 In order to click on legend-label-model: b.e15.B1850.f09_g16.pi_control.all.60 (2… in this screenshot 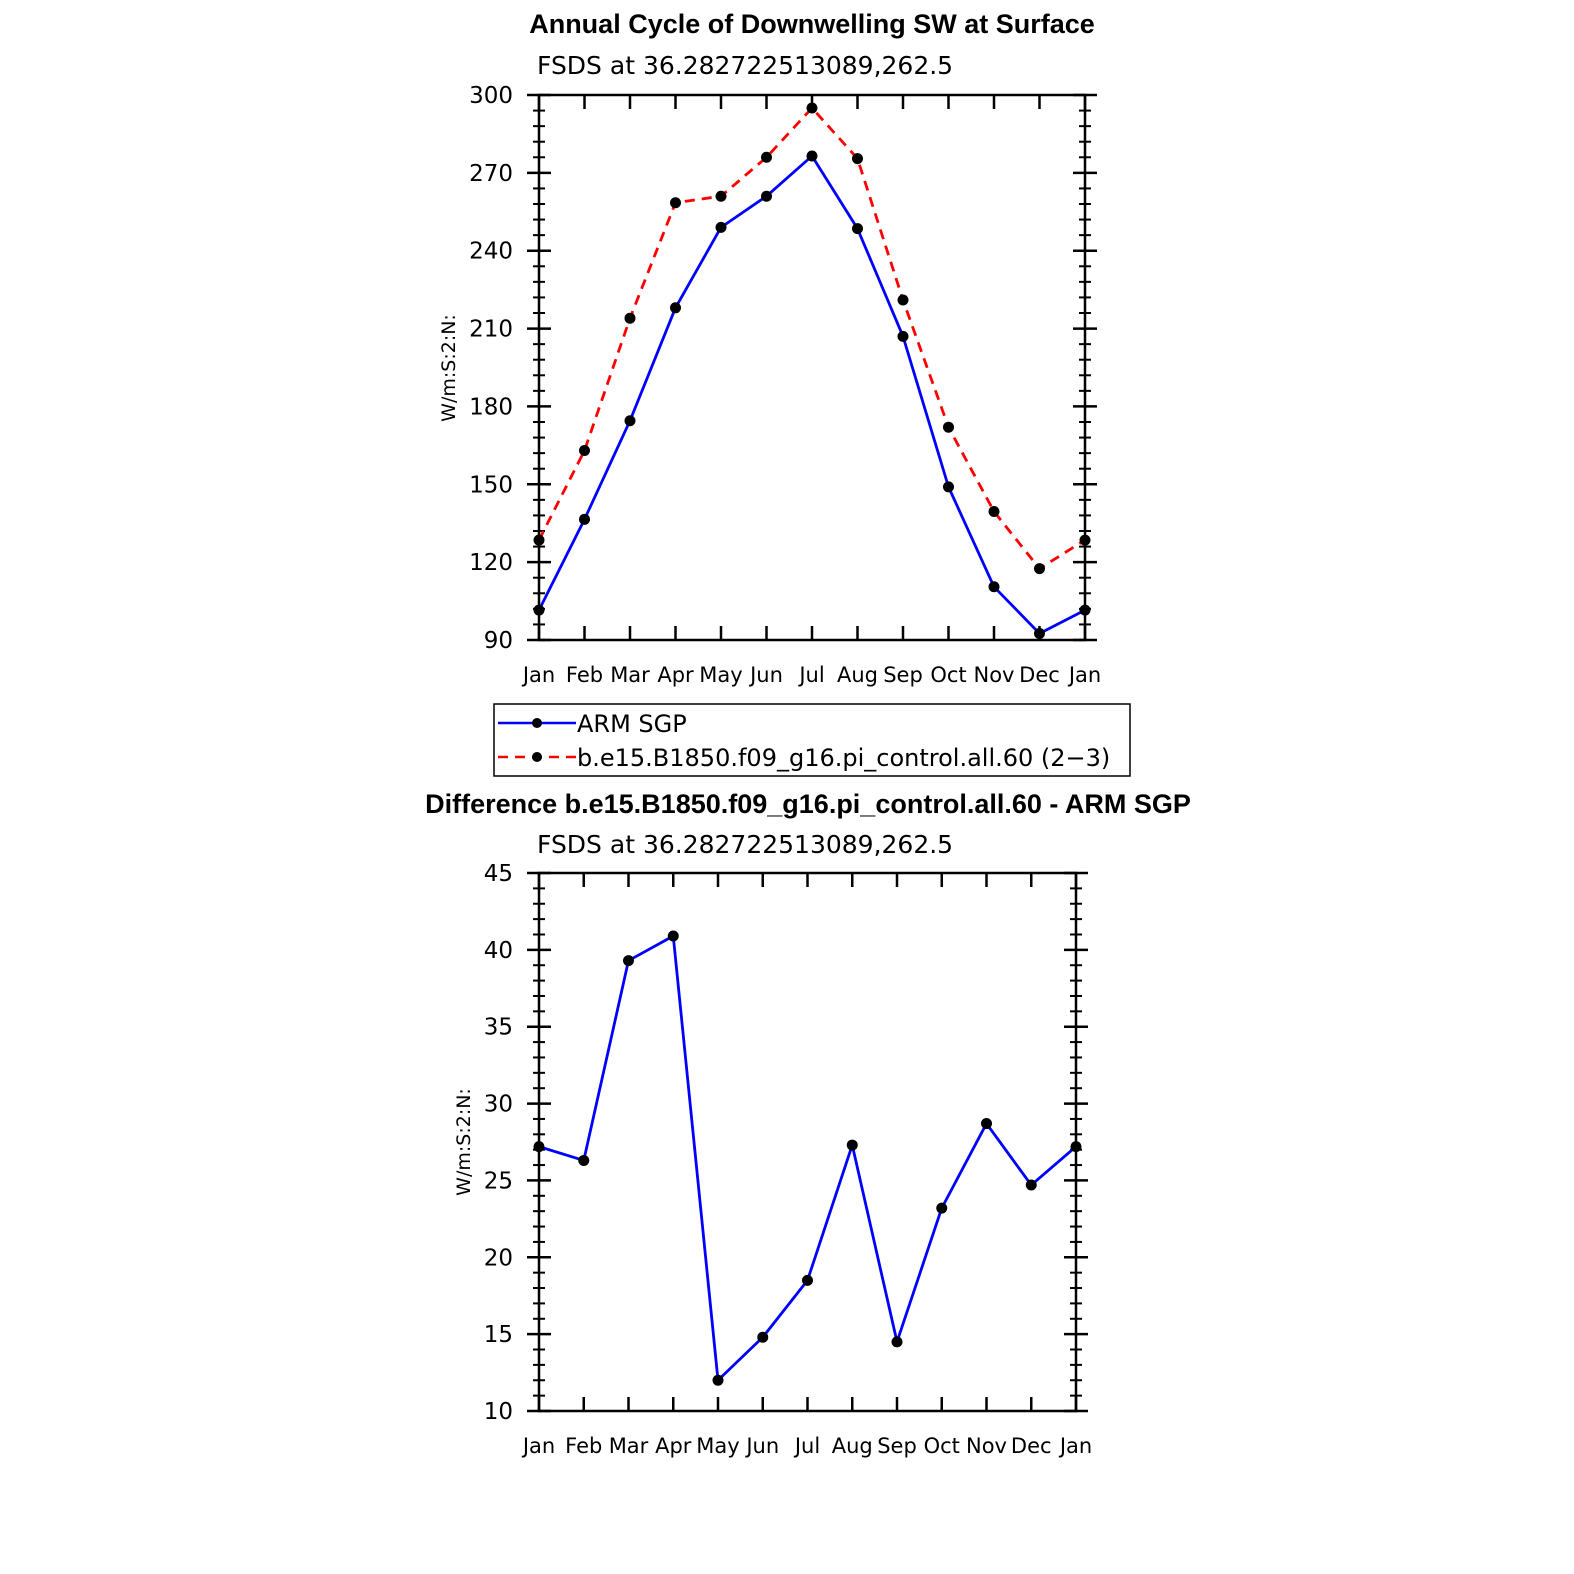, I will do `click(843, 758)`.